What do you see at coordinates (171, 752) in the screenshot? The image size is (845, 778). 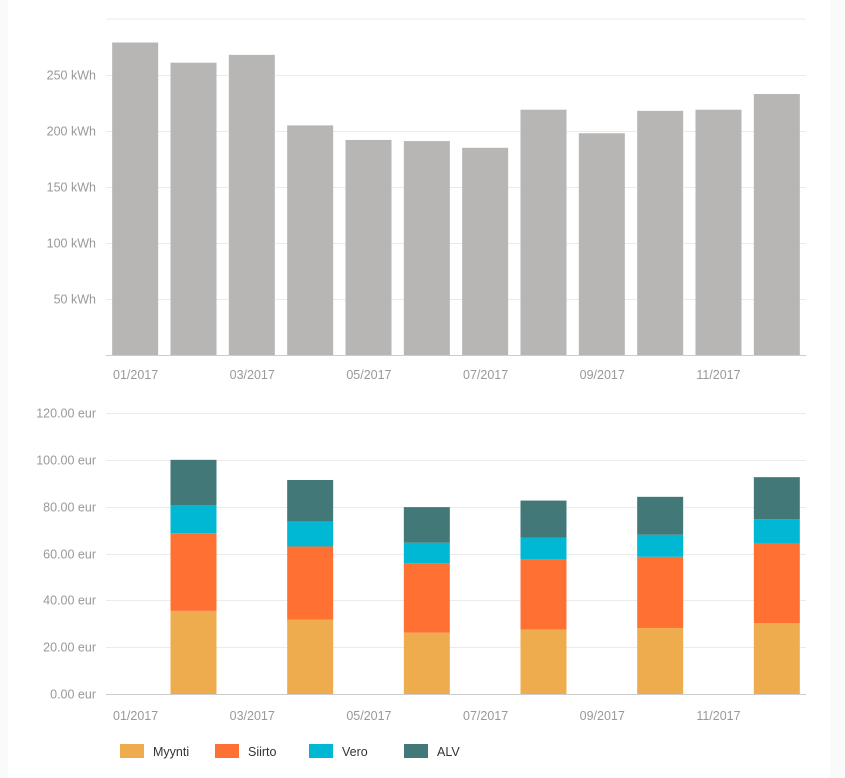 I see `legend-label: Myynti` at bounding box center [171, 752].